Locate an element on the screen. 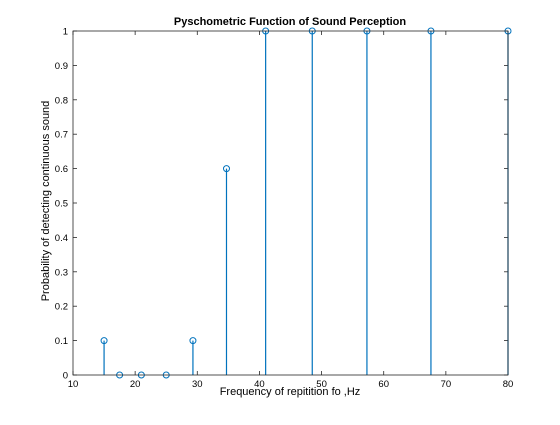 This screenshot has width=560, height=425. y-tick-label: 0.3 is located at coordinates (61, 272).